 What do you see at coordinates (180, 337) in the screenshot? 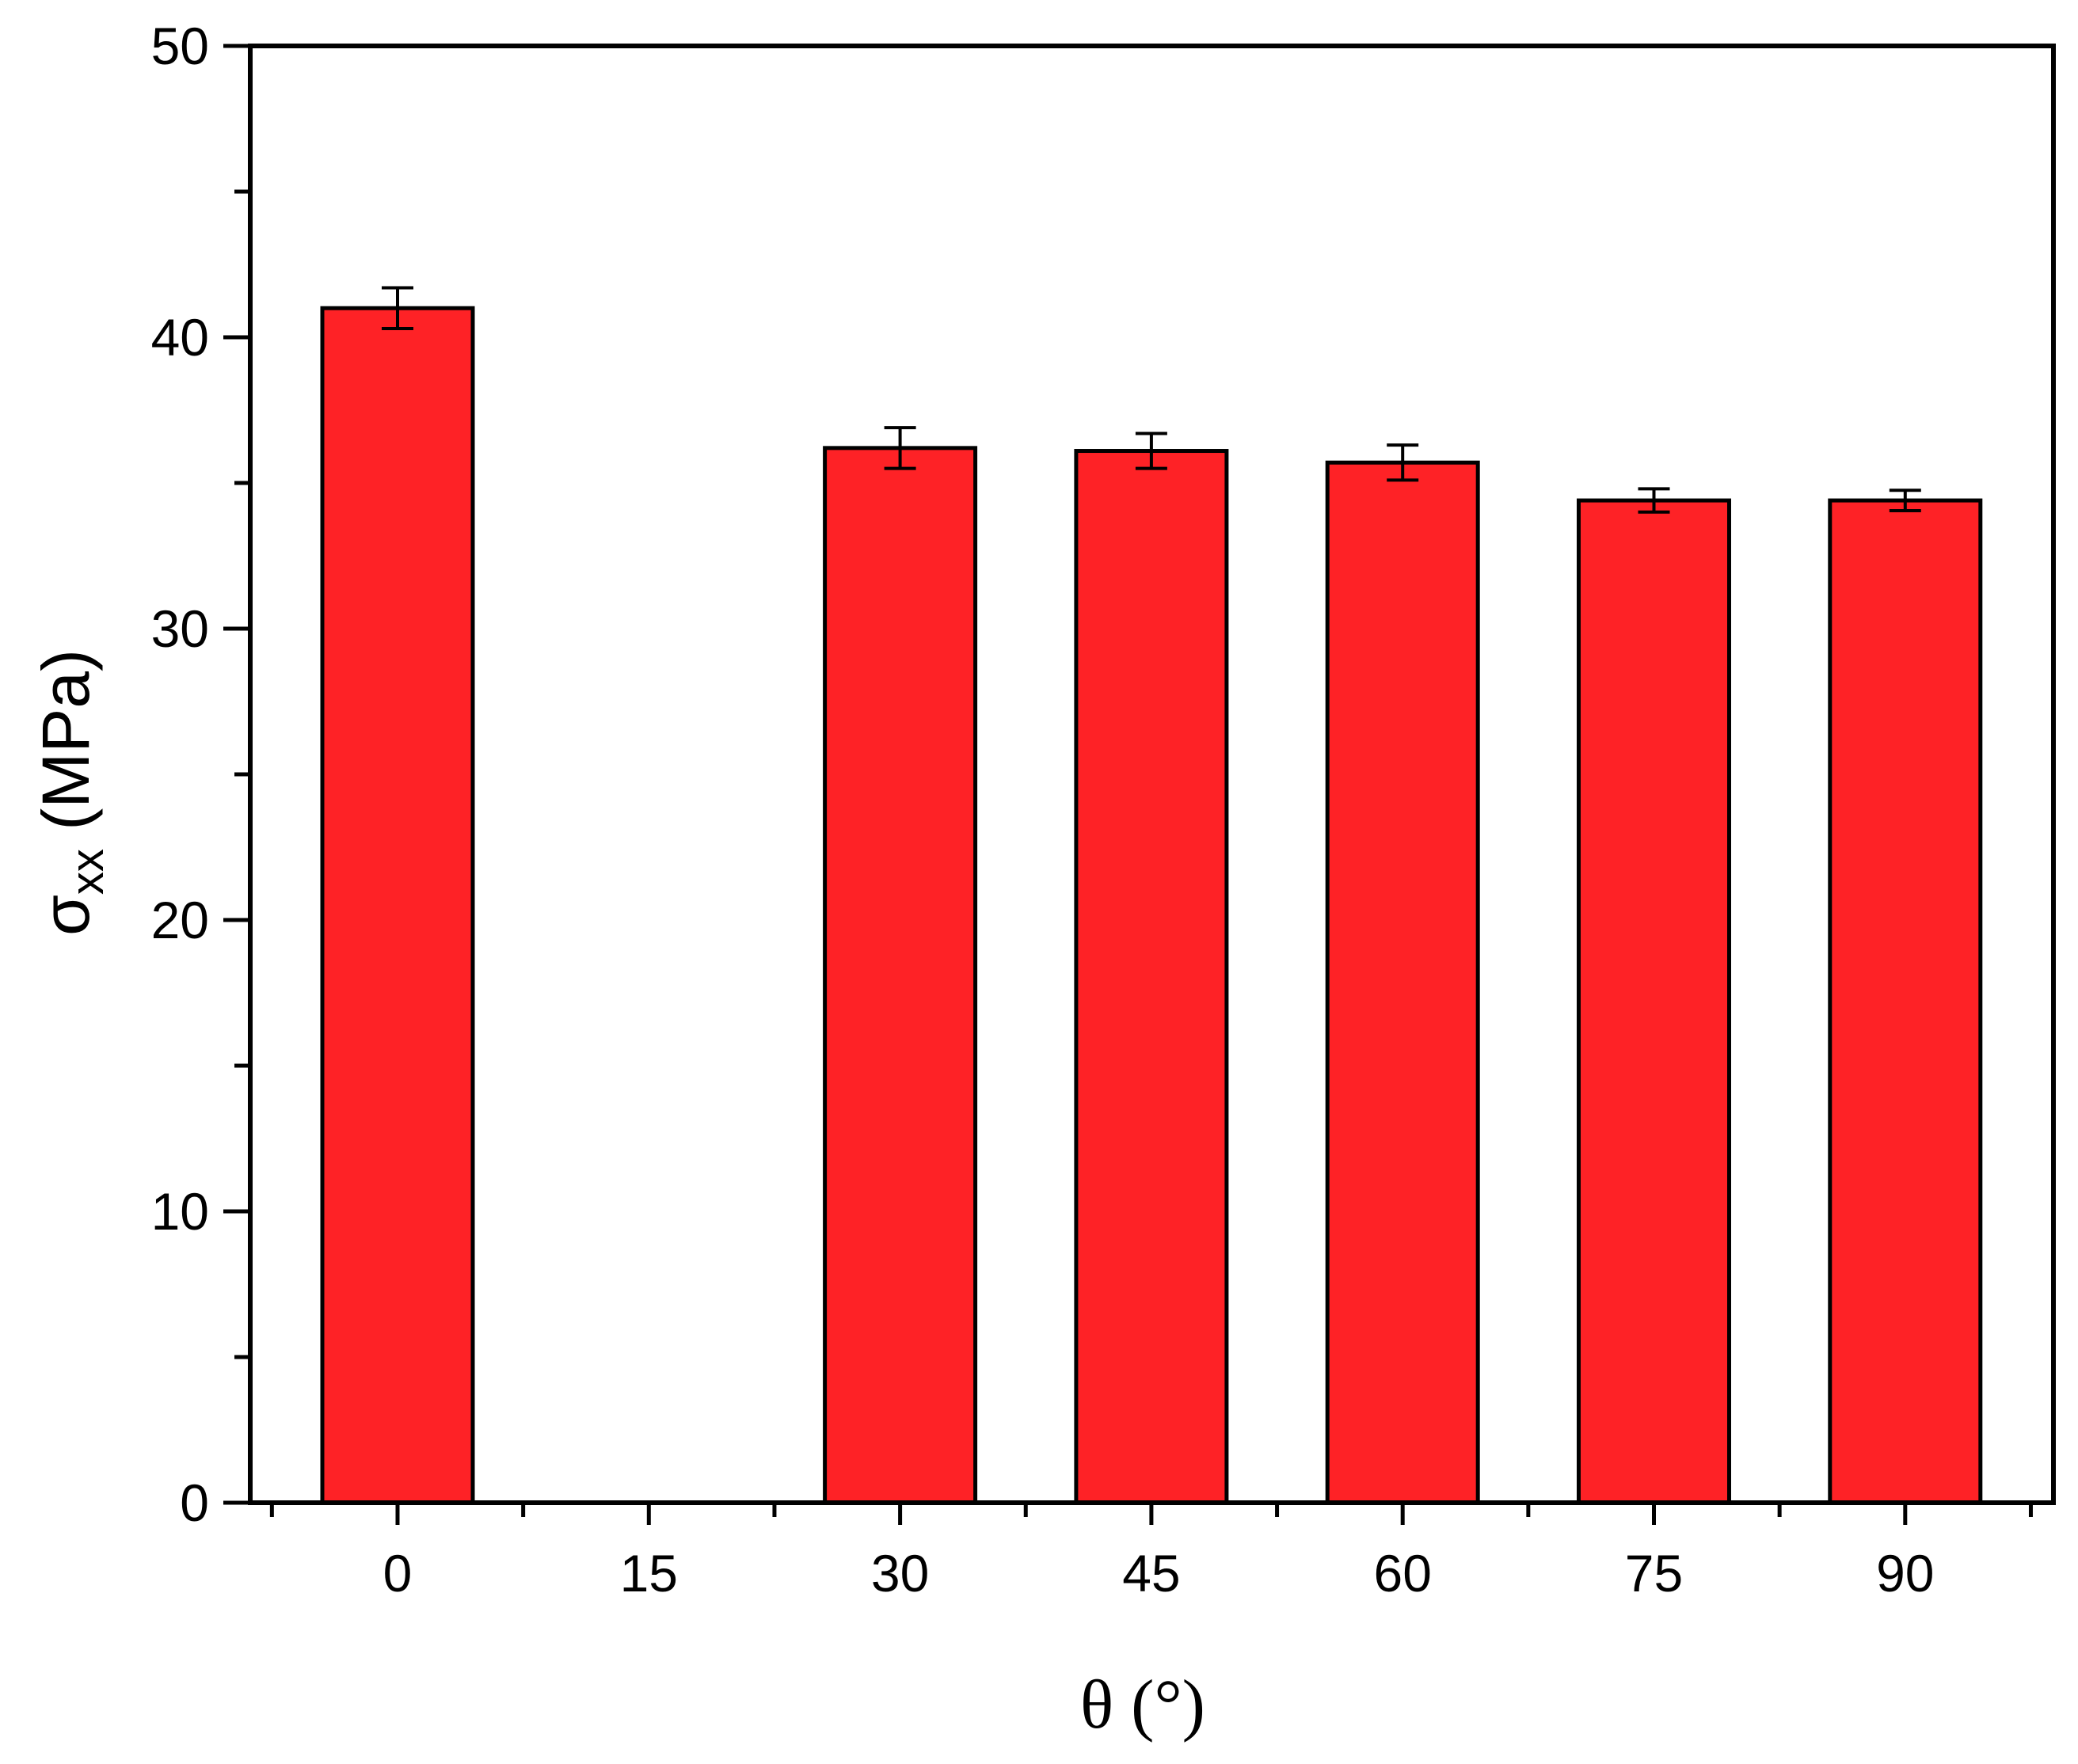
I see `y-tick-label-40: 40` at bounding box center [180, 337].